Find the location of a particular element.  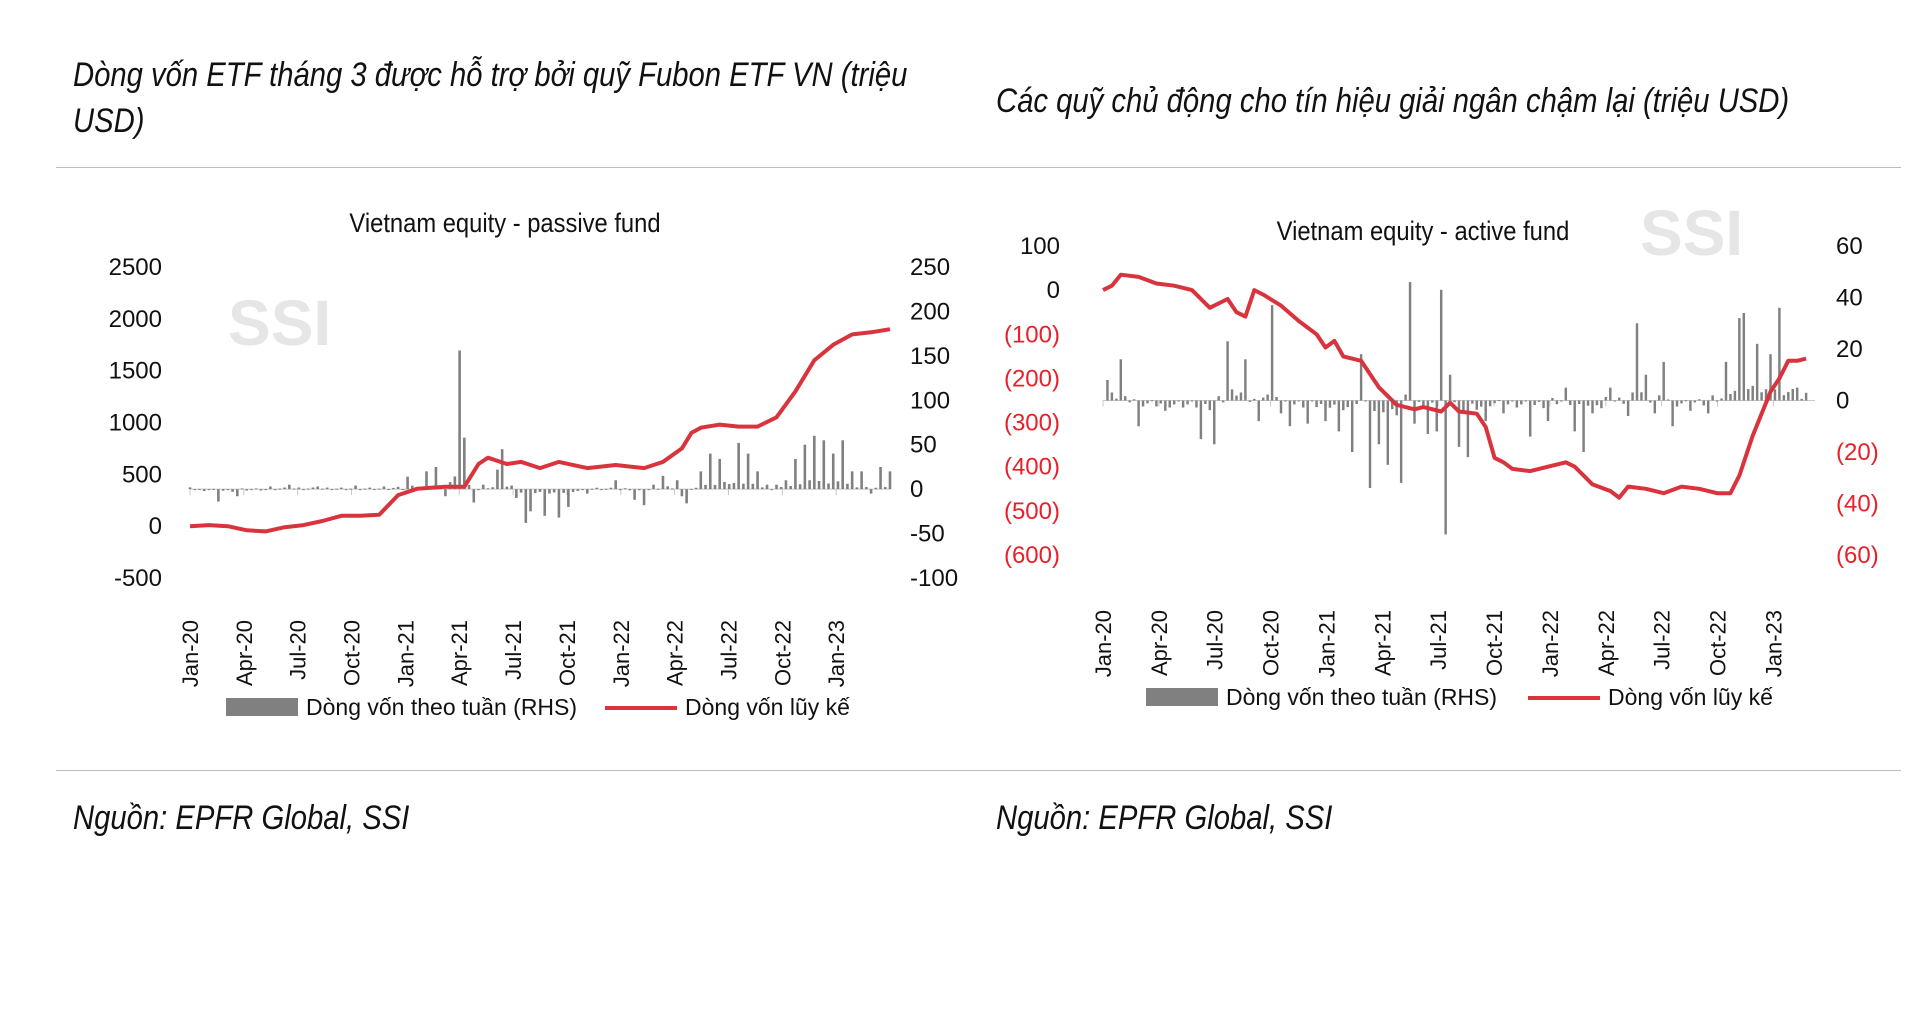

x-tick-label: Oct-22 is located at coordinates (1718, 643).